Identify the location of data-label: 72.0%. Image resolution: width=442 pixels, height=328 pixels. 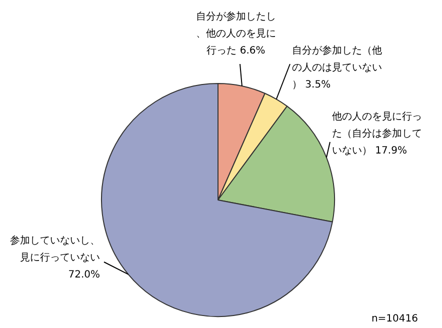
(84, 275).